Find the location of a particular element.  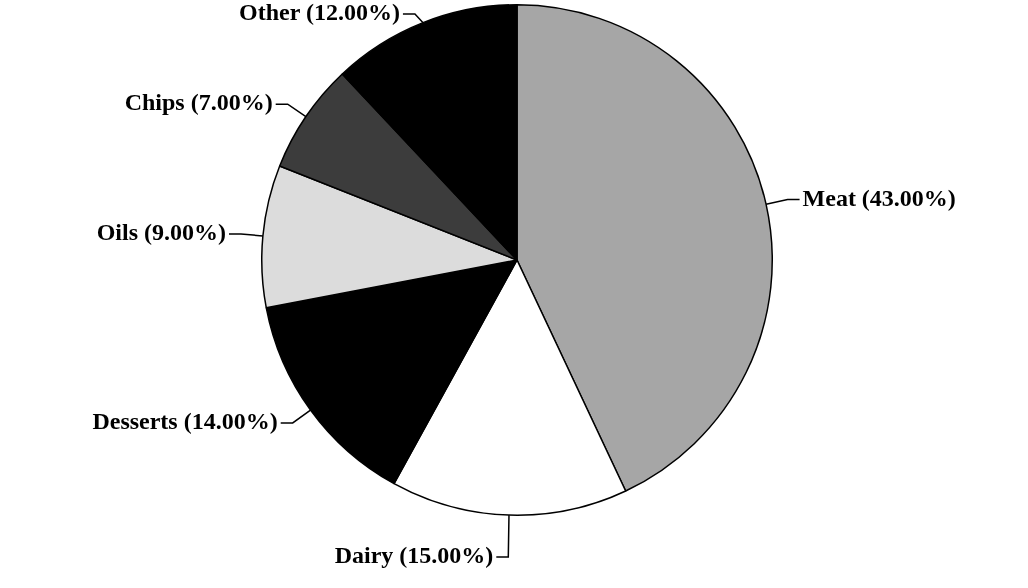

slice-label: Oils (9.00%) is located at coordinates (161, 232).